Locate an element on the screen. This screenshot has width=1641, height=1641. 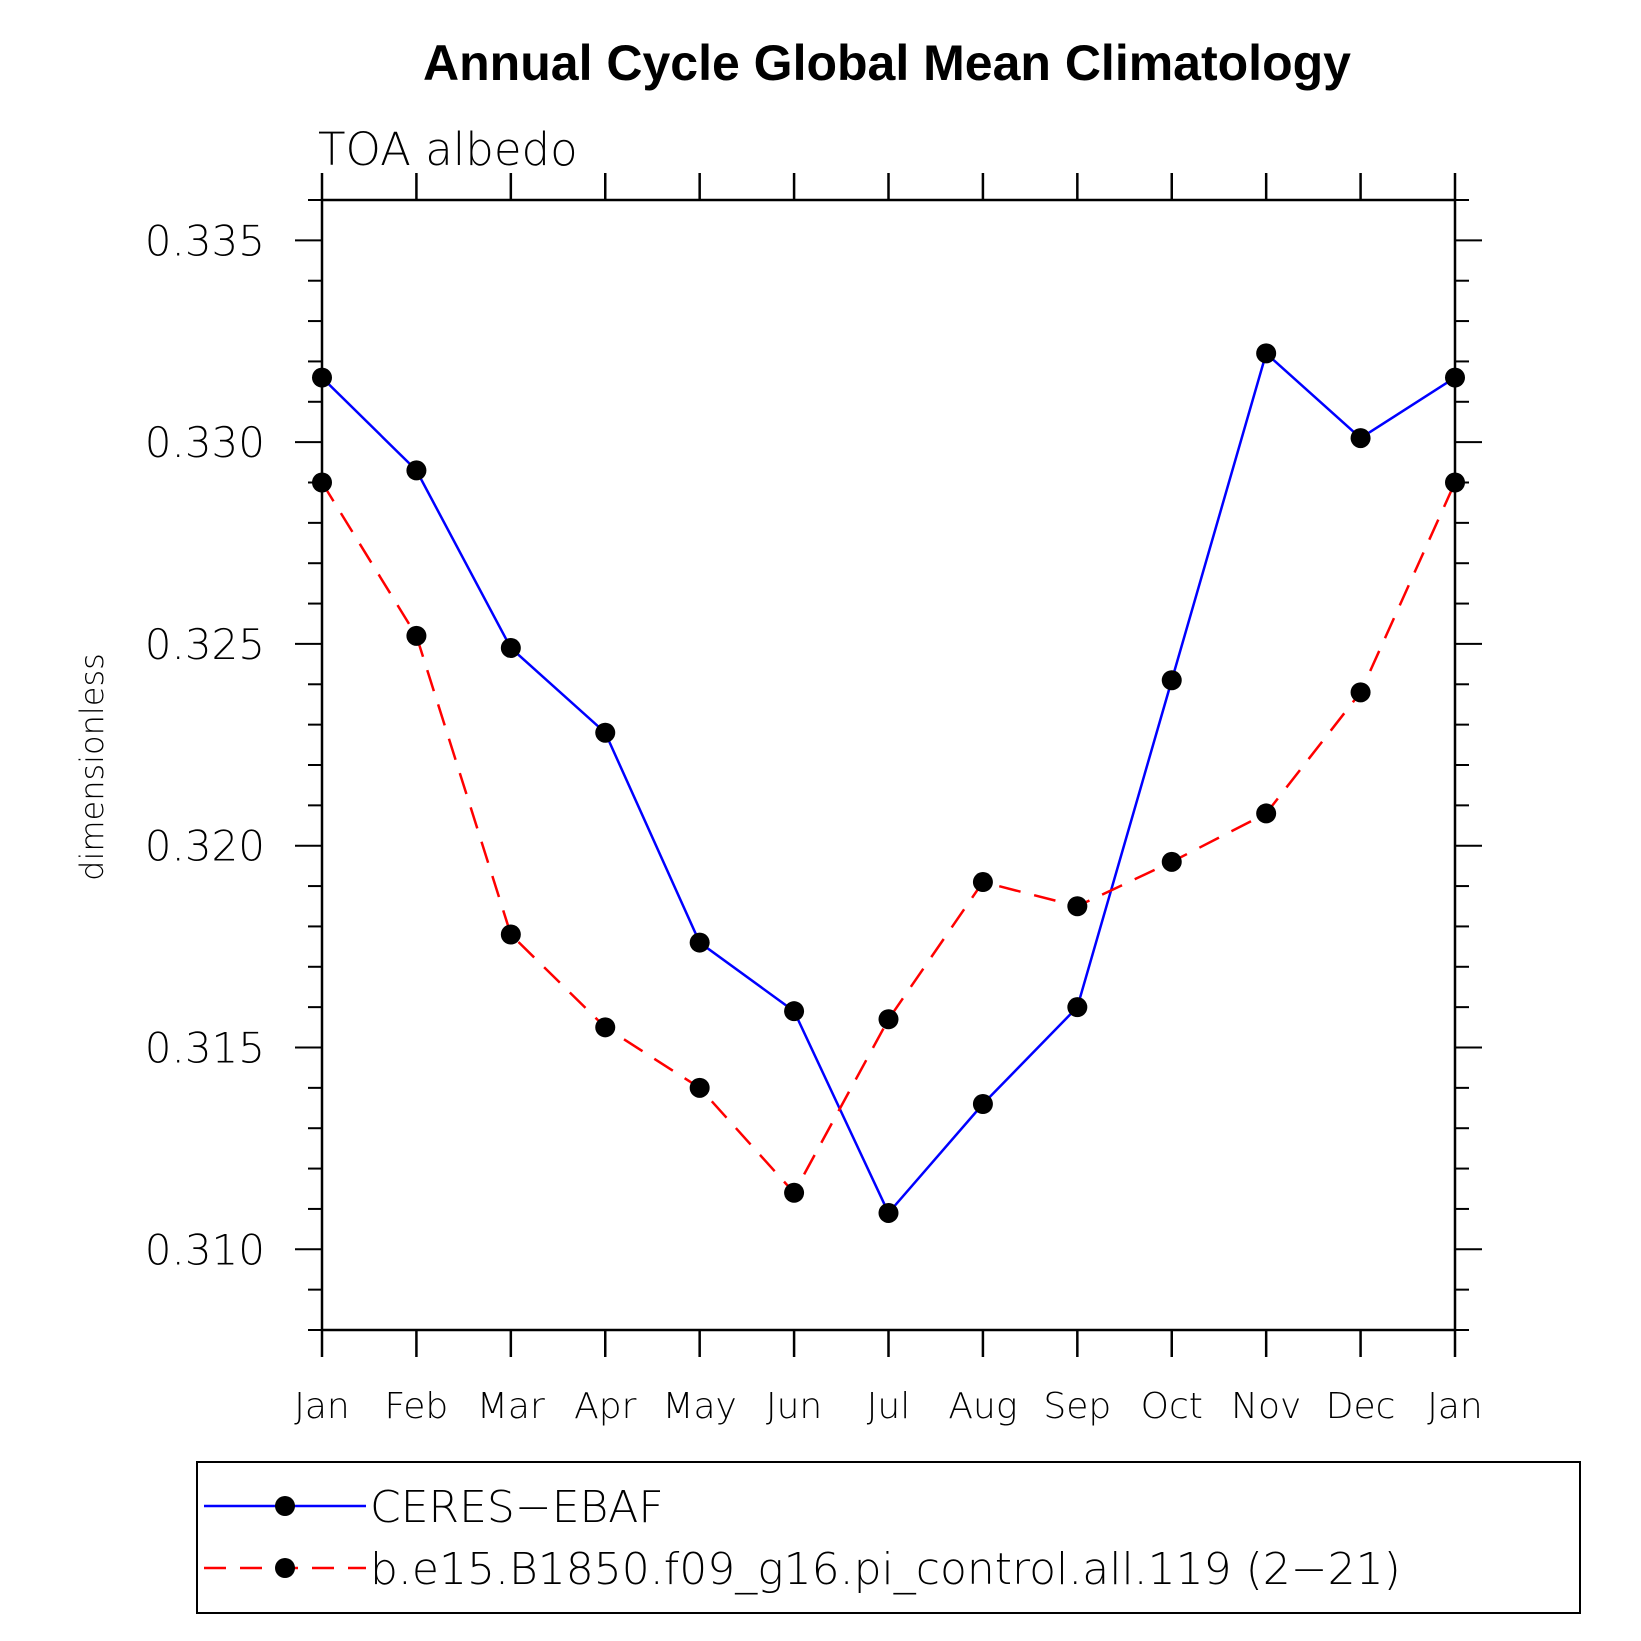
x-tick-label: Mar is located at coordinates (511, 1406).